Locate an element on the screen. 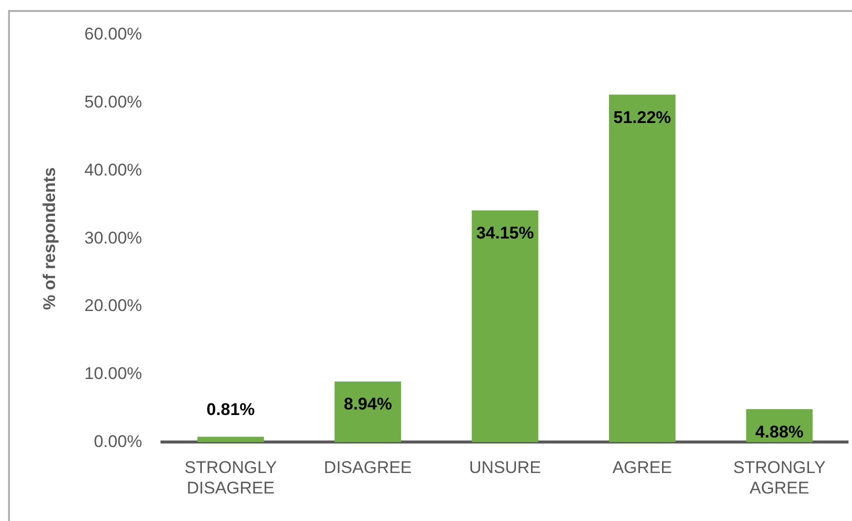 The width and height of the screenshot is (852, 521). data-label: 51.22% is located at coordinates (642, 117).